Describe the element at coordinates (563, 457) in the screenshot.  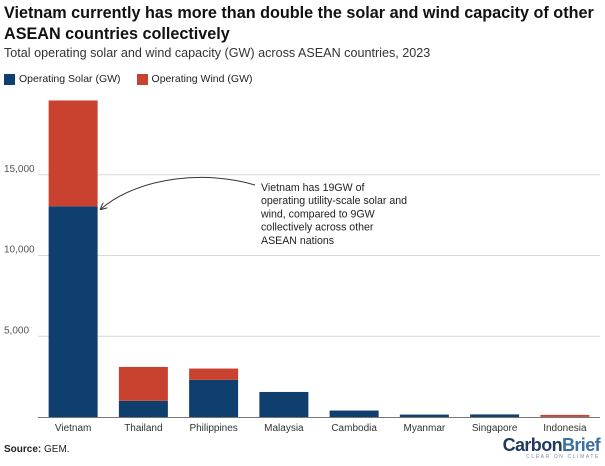
I see `brand-tagline: CLEAR ON CLIMATE` at that location.